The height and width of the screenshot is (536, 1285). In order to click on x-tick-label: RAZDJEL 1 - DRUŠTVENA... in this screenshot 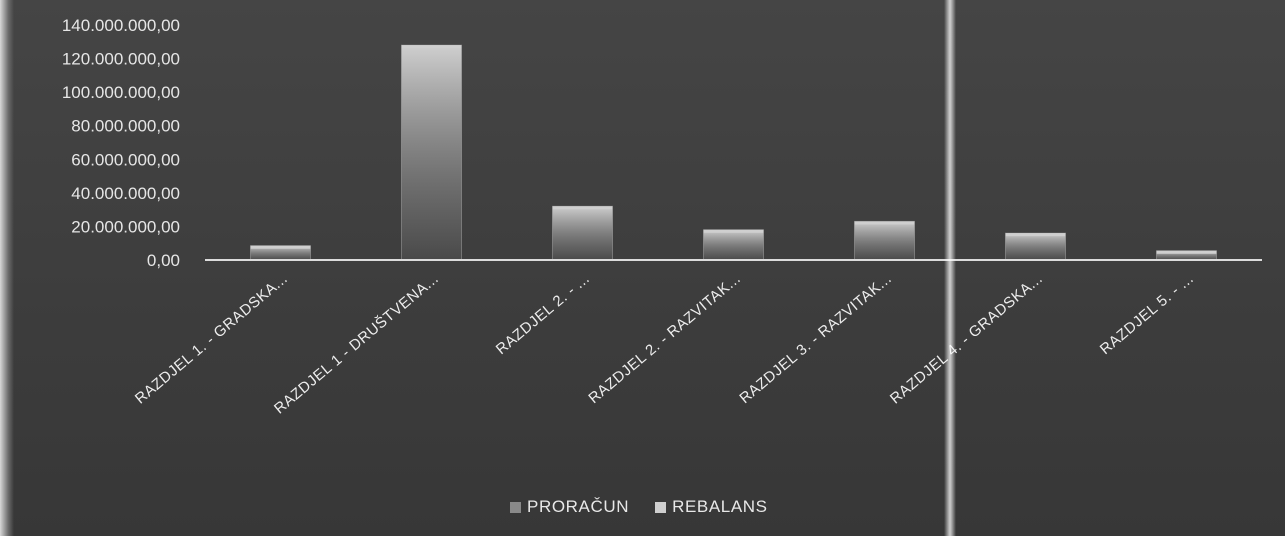, I will do `click(356, 343)`.